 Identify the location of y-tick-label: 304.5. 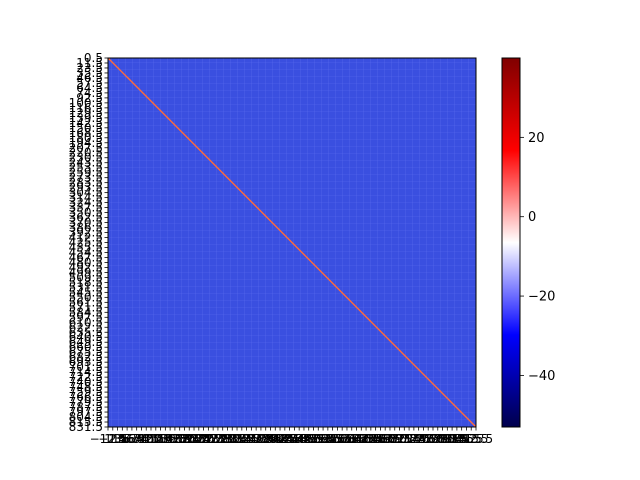
(86, 193).